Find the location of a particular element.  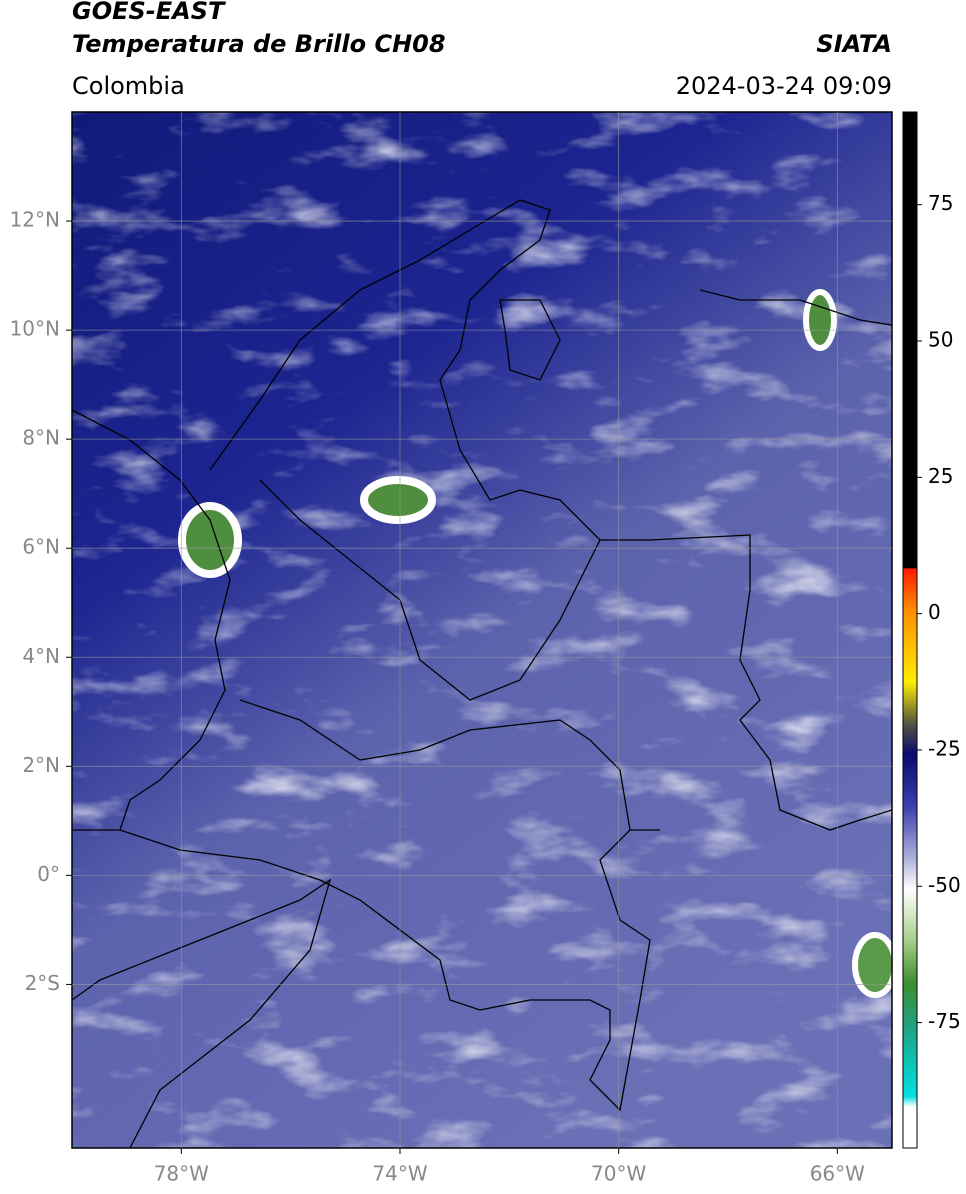

lon-tick-label: 74°W is located at coordinates (399, 1174).